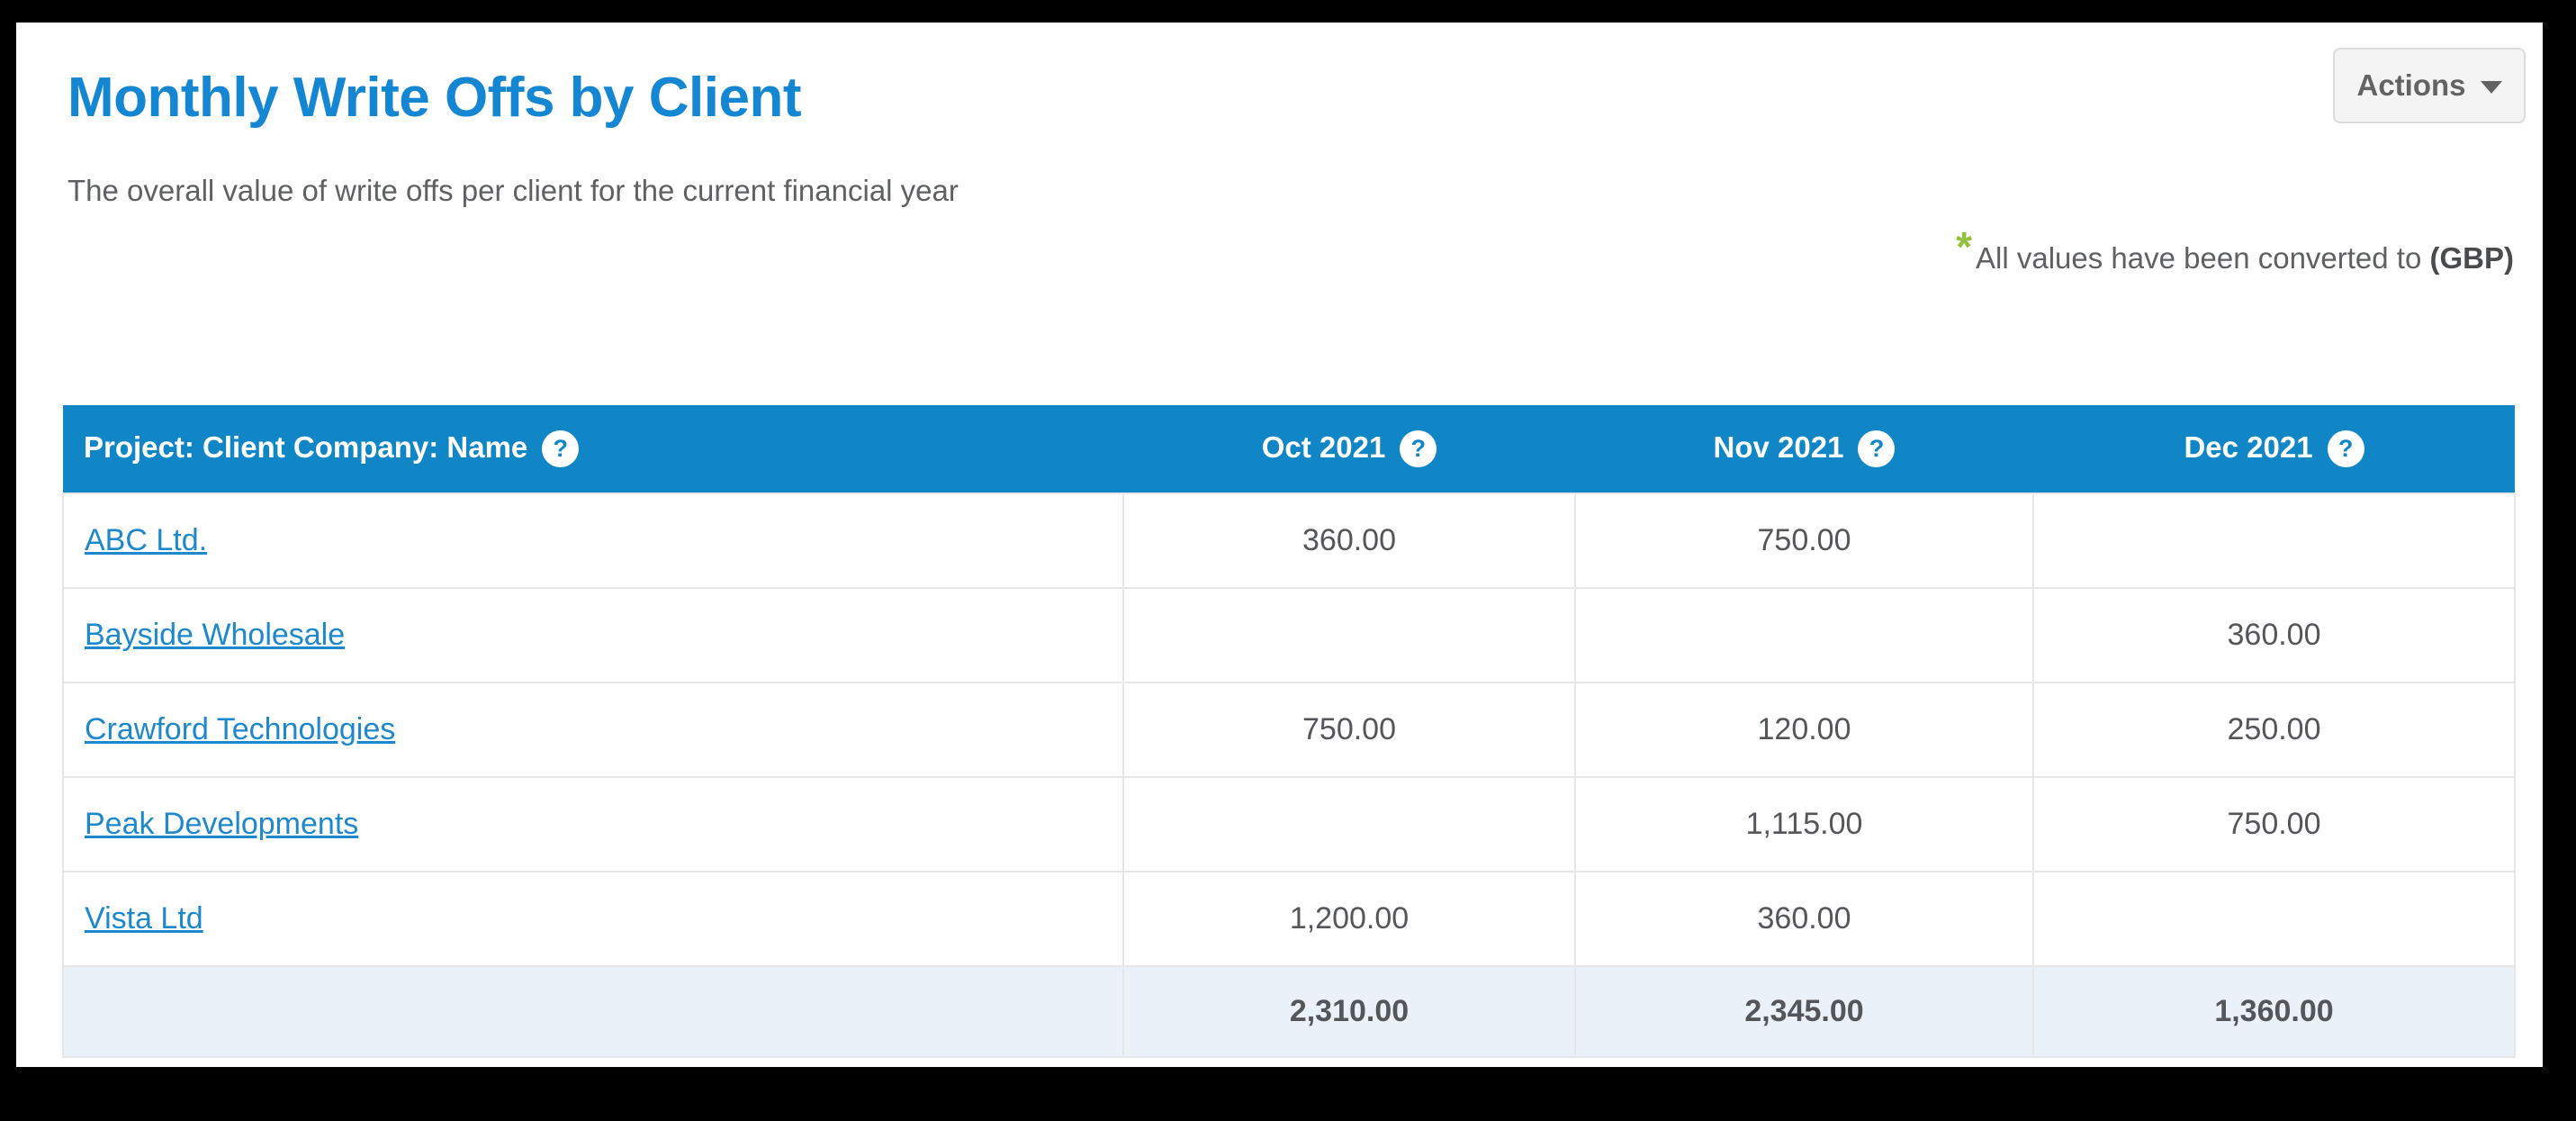  Describe the element at coordinates (2472, 258) in the screenshot. I see `currency-note-code: (GBP)` at that location.